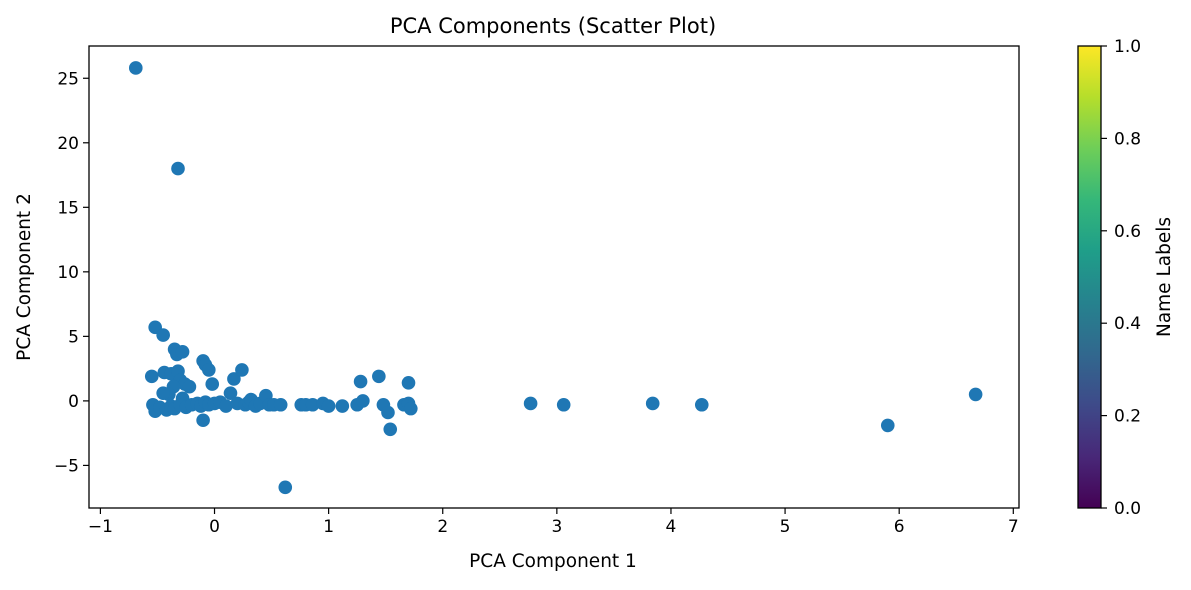  I want to click on x-tick-label: 2, so click(442, 527).